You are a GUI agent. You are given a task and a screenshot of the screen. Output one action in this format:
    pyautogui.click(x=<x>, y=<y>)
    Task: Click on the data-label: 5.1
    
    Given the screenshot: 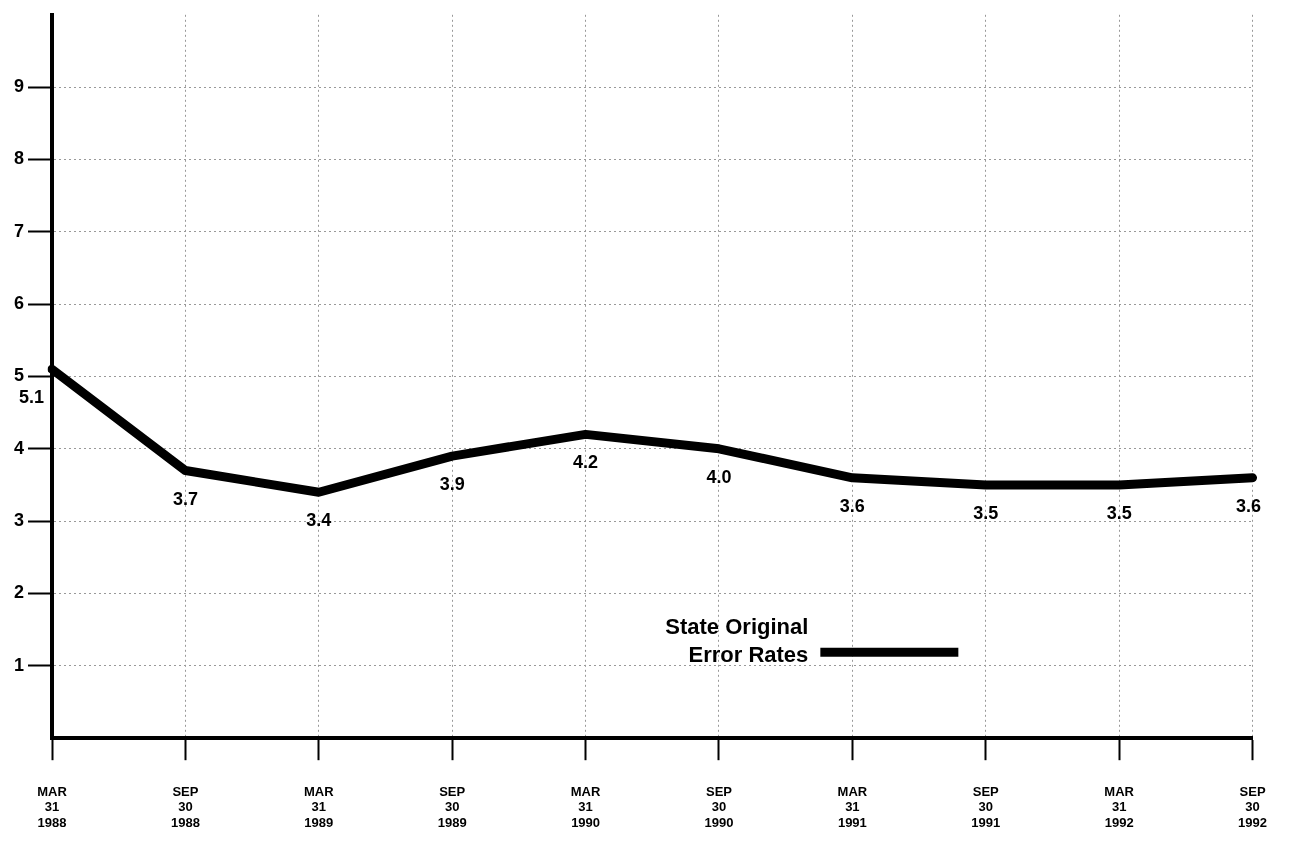 What is the action you would take?
    pyautogui.click(x=31, y=397)
    